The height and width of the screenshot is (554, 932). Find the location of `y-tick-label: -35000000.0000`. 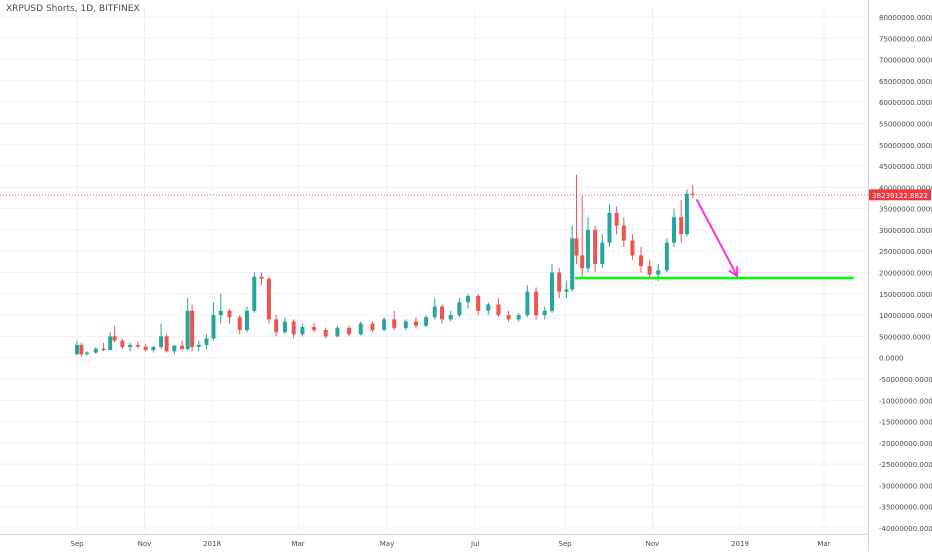

y-tick-label: -35000000.0000 is located at coordinates (905, 508).